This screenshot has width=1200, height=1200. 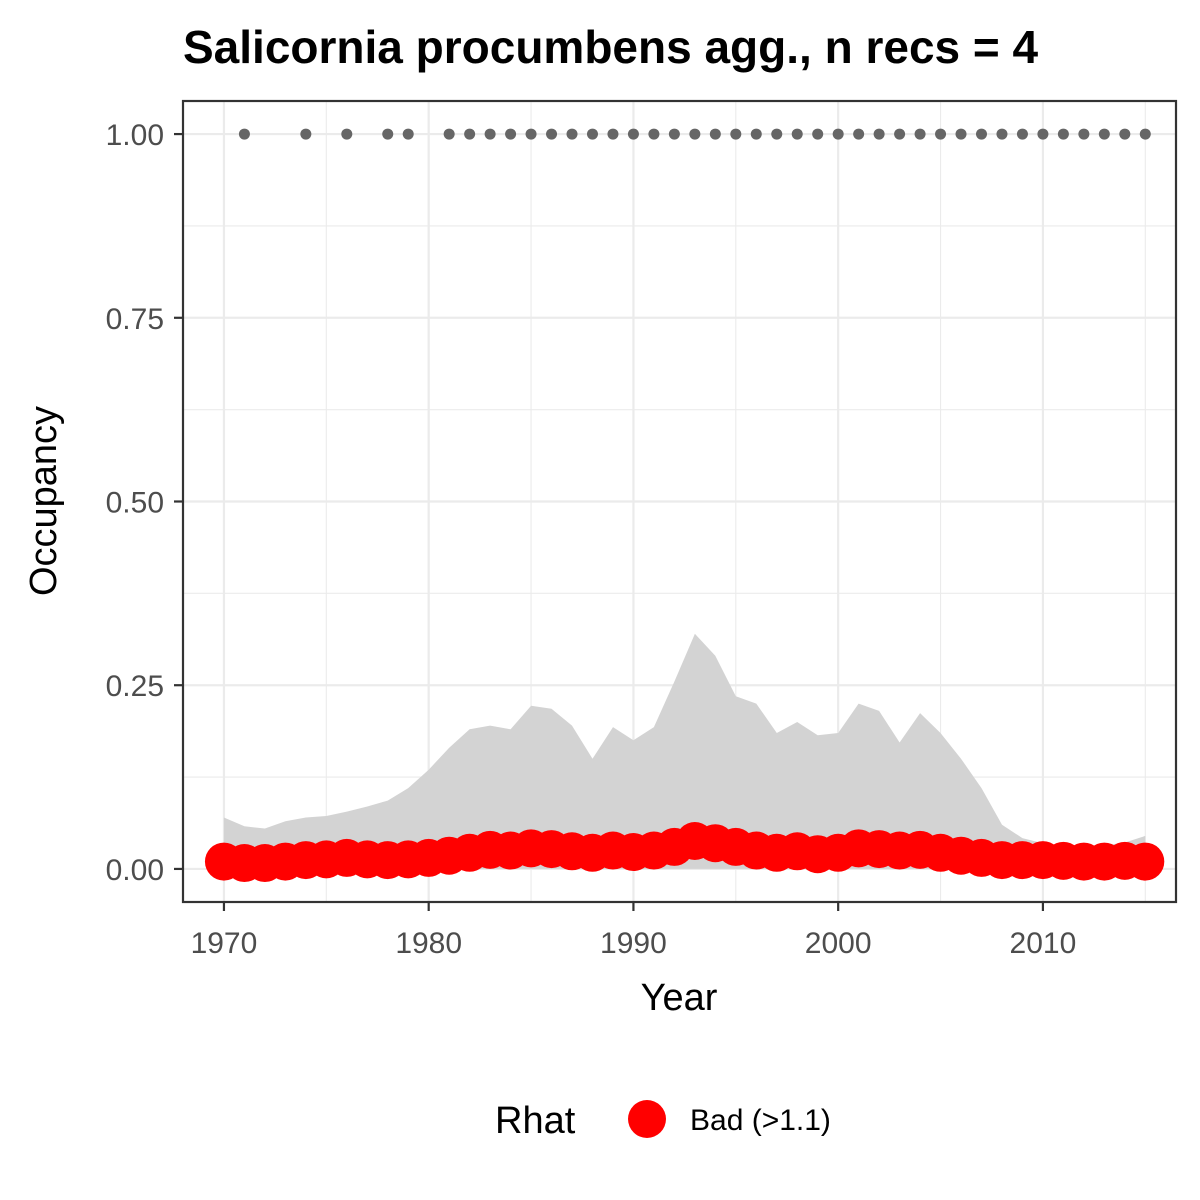 I want to click on legend-key-bad, so click(x=647, y=1119).